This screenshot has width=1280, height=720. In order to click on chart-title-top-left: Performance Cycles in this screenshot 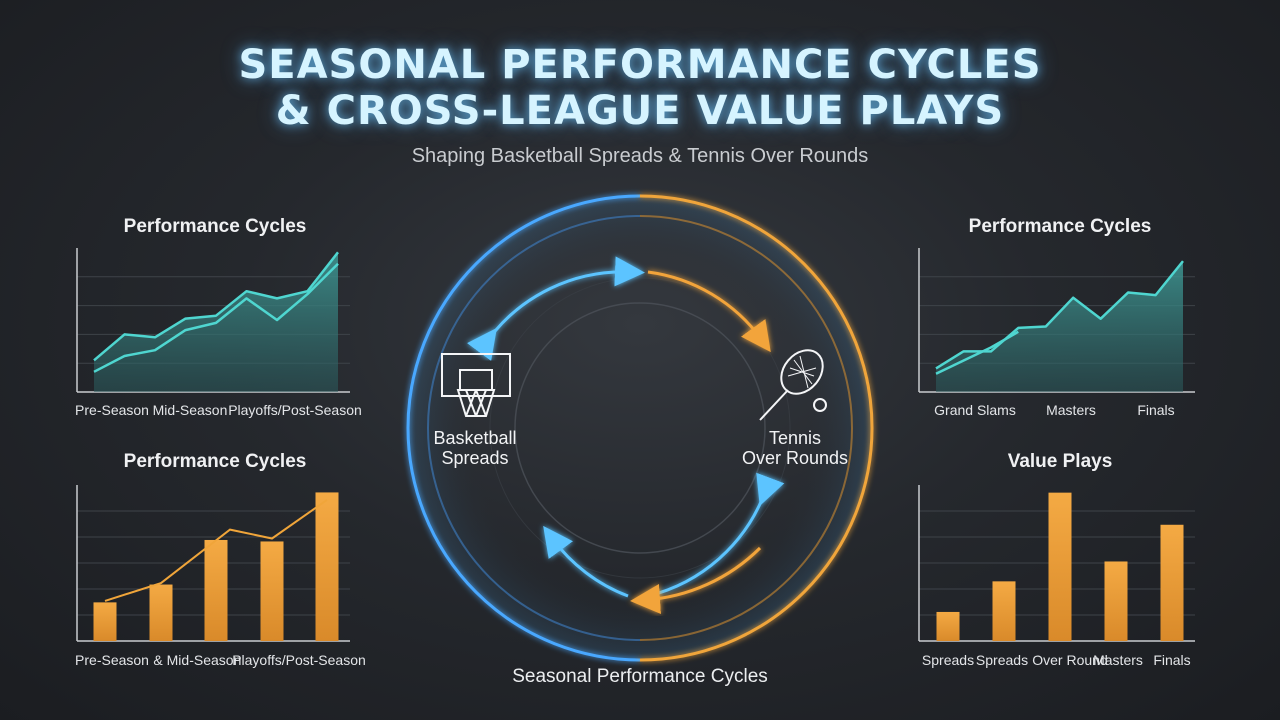, I will do `click(215, 226)`.